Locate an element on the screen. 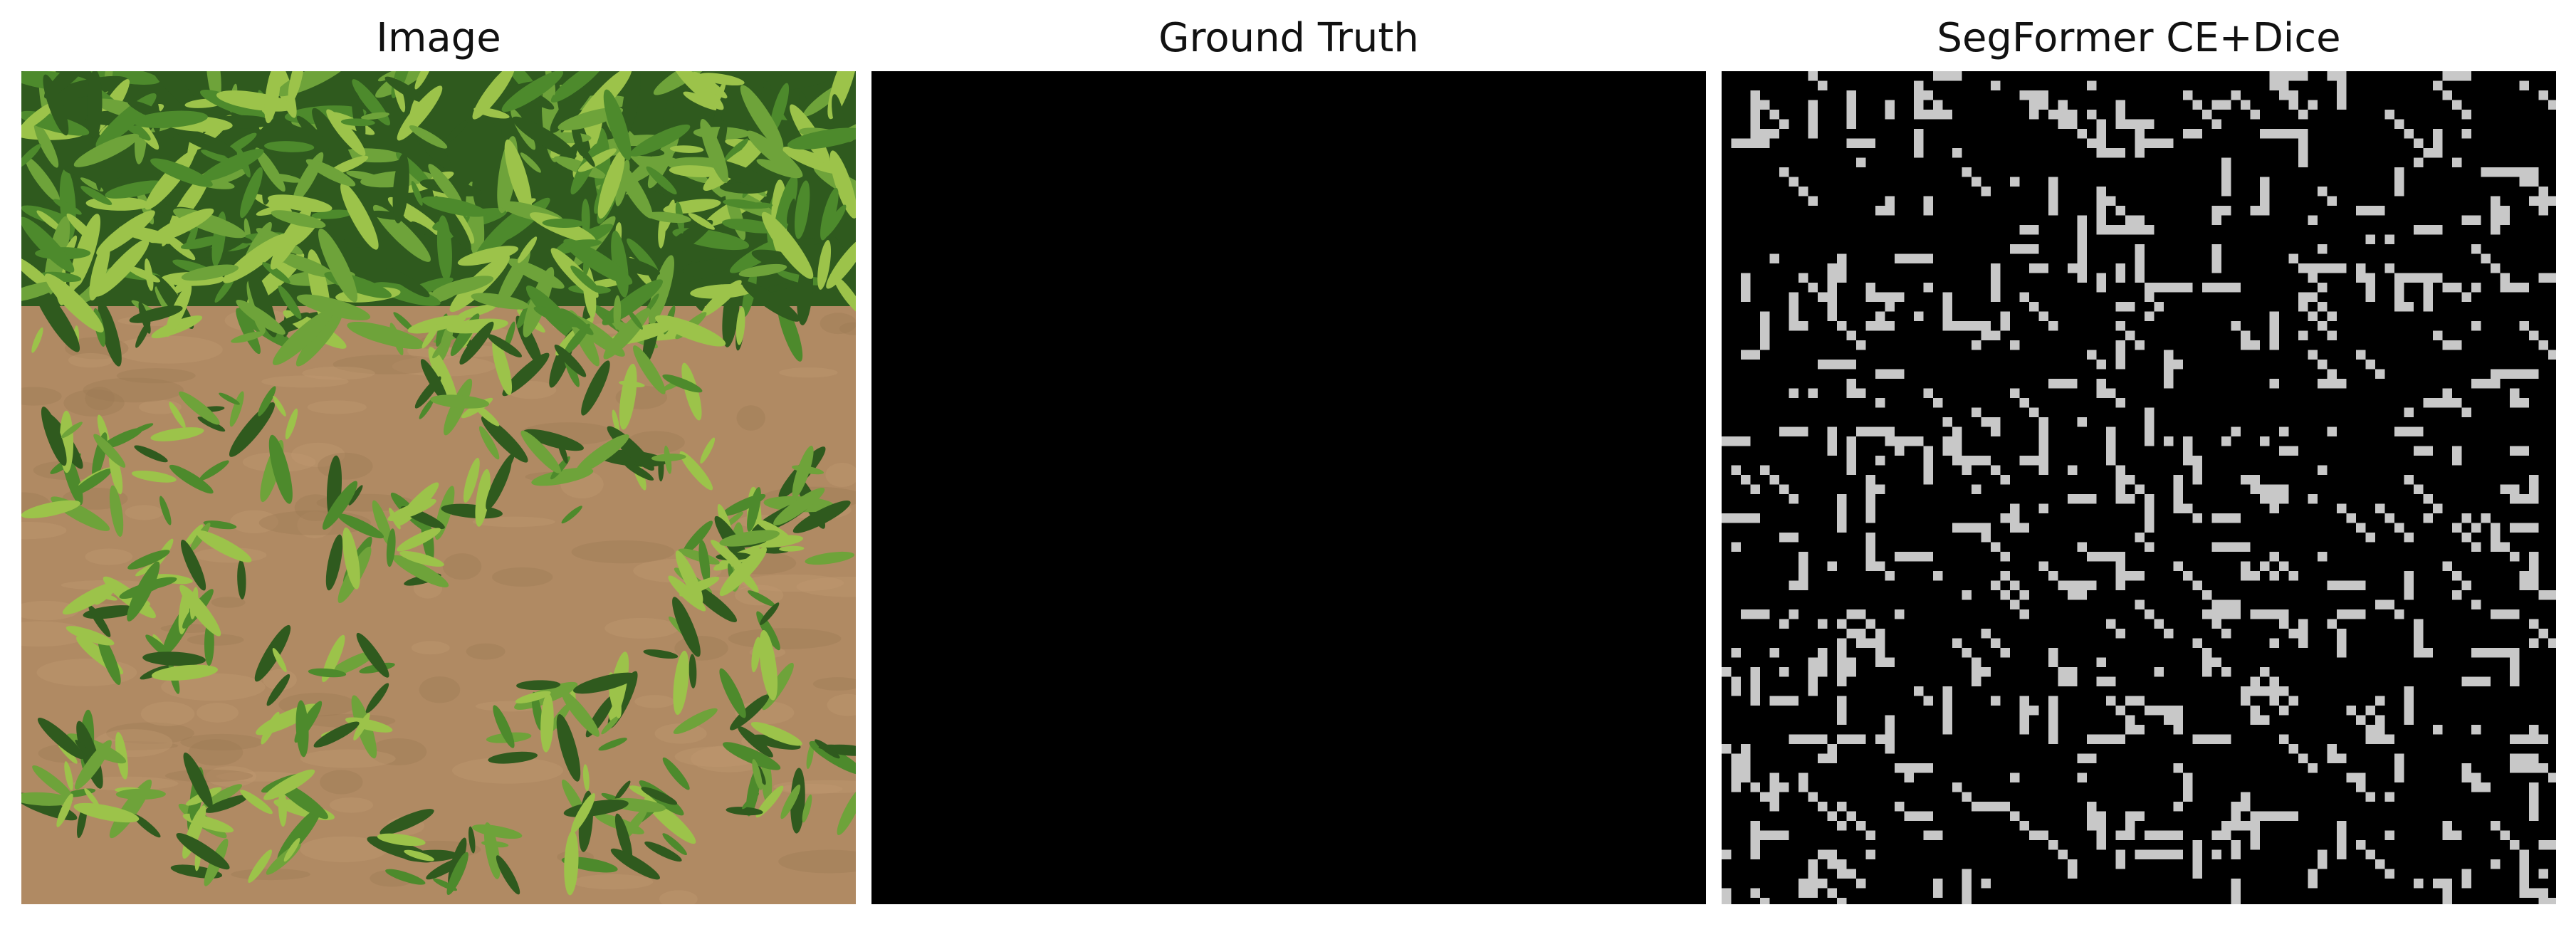  panel-title-prediction: SegFormer CE+Dice is located at coordinates (2139, 38).